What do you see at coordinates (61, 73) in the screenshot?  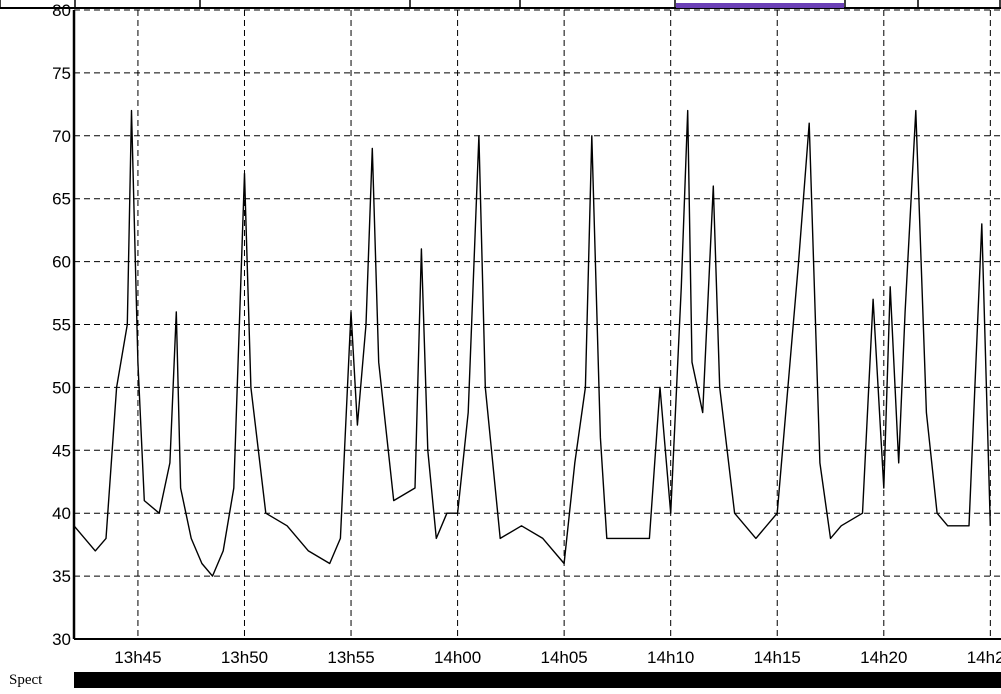 I see `y-tick-label: 75` at bounding box center [61, 73].